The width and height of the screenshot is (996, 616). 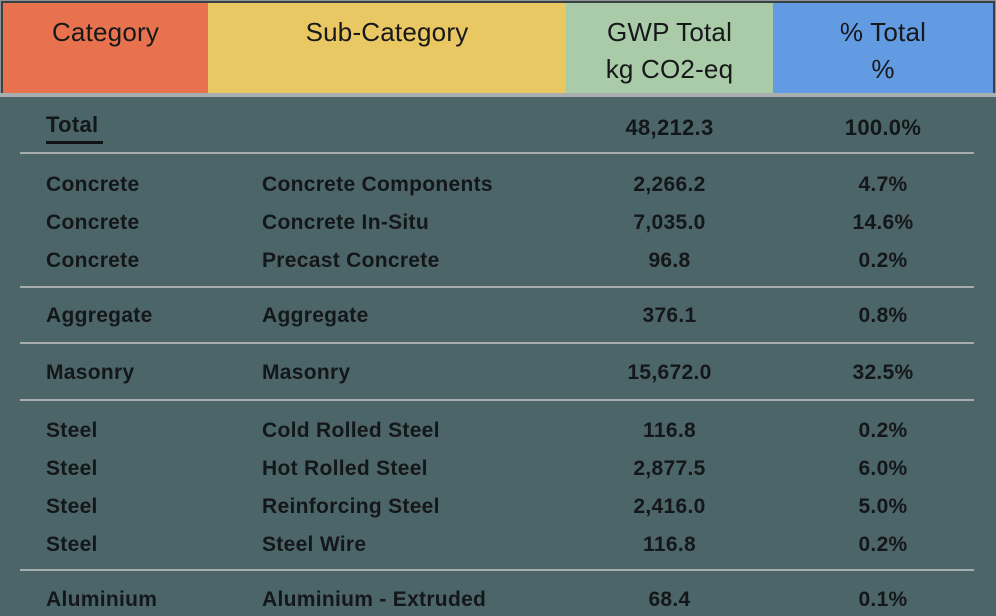 I want to click on gwp-cell: 2,416.0, so click(x=669, y=506).